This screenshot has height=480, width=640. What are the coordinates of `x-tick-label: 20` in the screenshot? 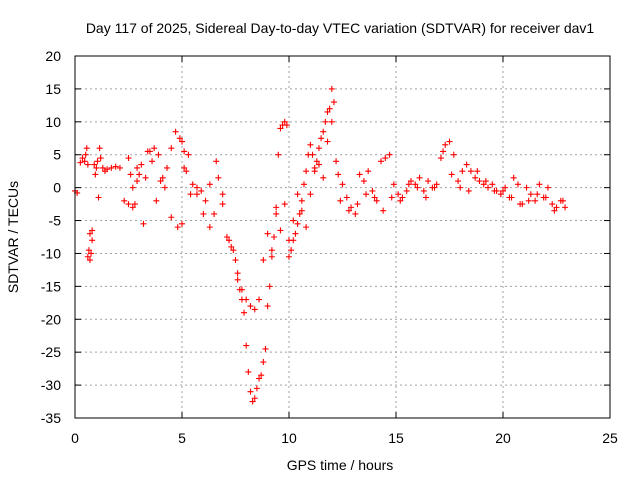 It's located at (503, 438).